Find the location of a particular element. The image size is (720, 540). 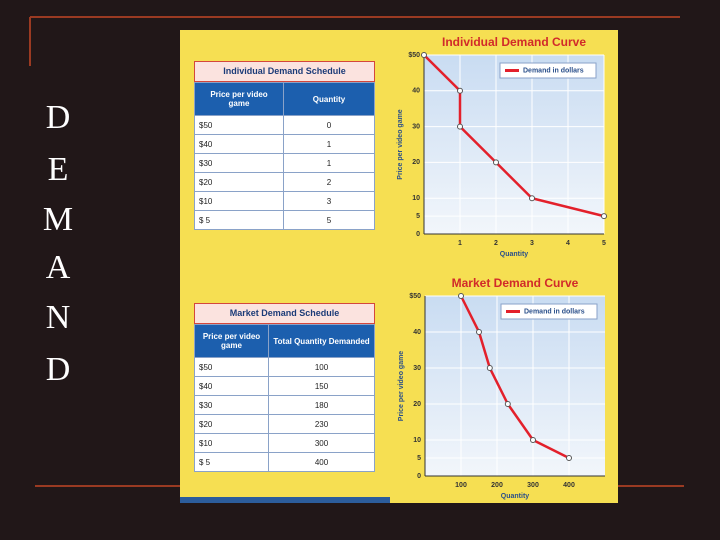

x-tick-label: 400 is located at coordinates (569, 485).